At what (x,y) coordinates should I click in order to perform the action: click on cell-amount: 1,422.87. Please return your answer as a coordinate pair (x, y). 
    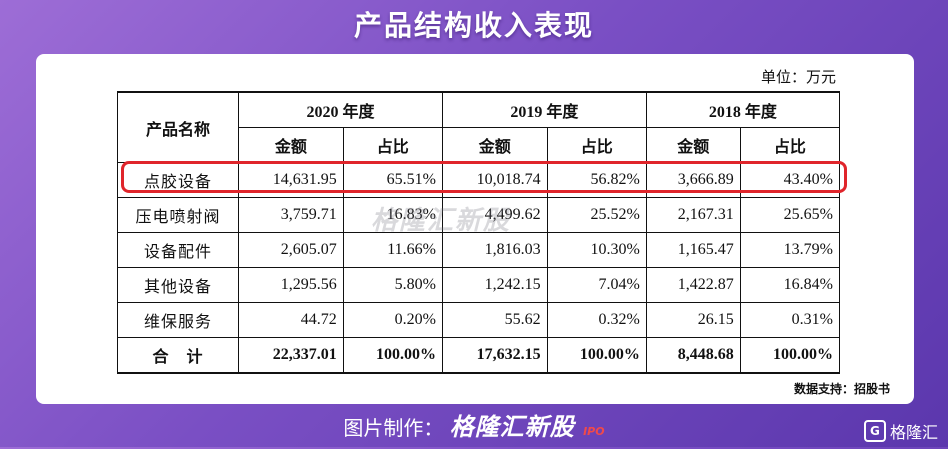
    Looking at the image, I should click on (693, 285).